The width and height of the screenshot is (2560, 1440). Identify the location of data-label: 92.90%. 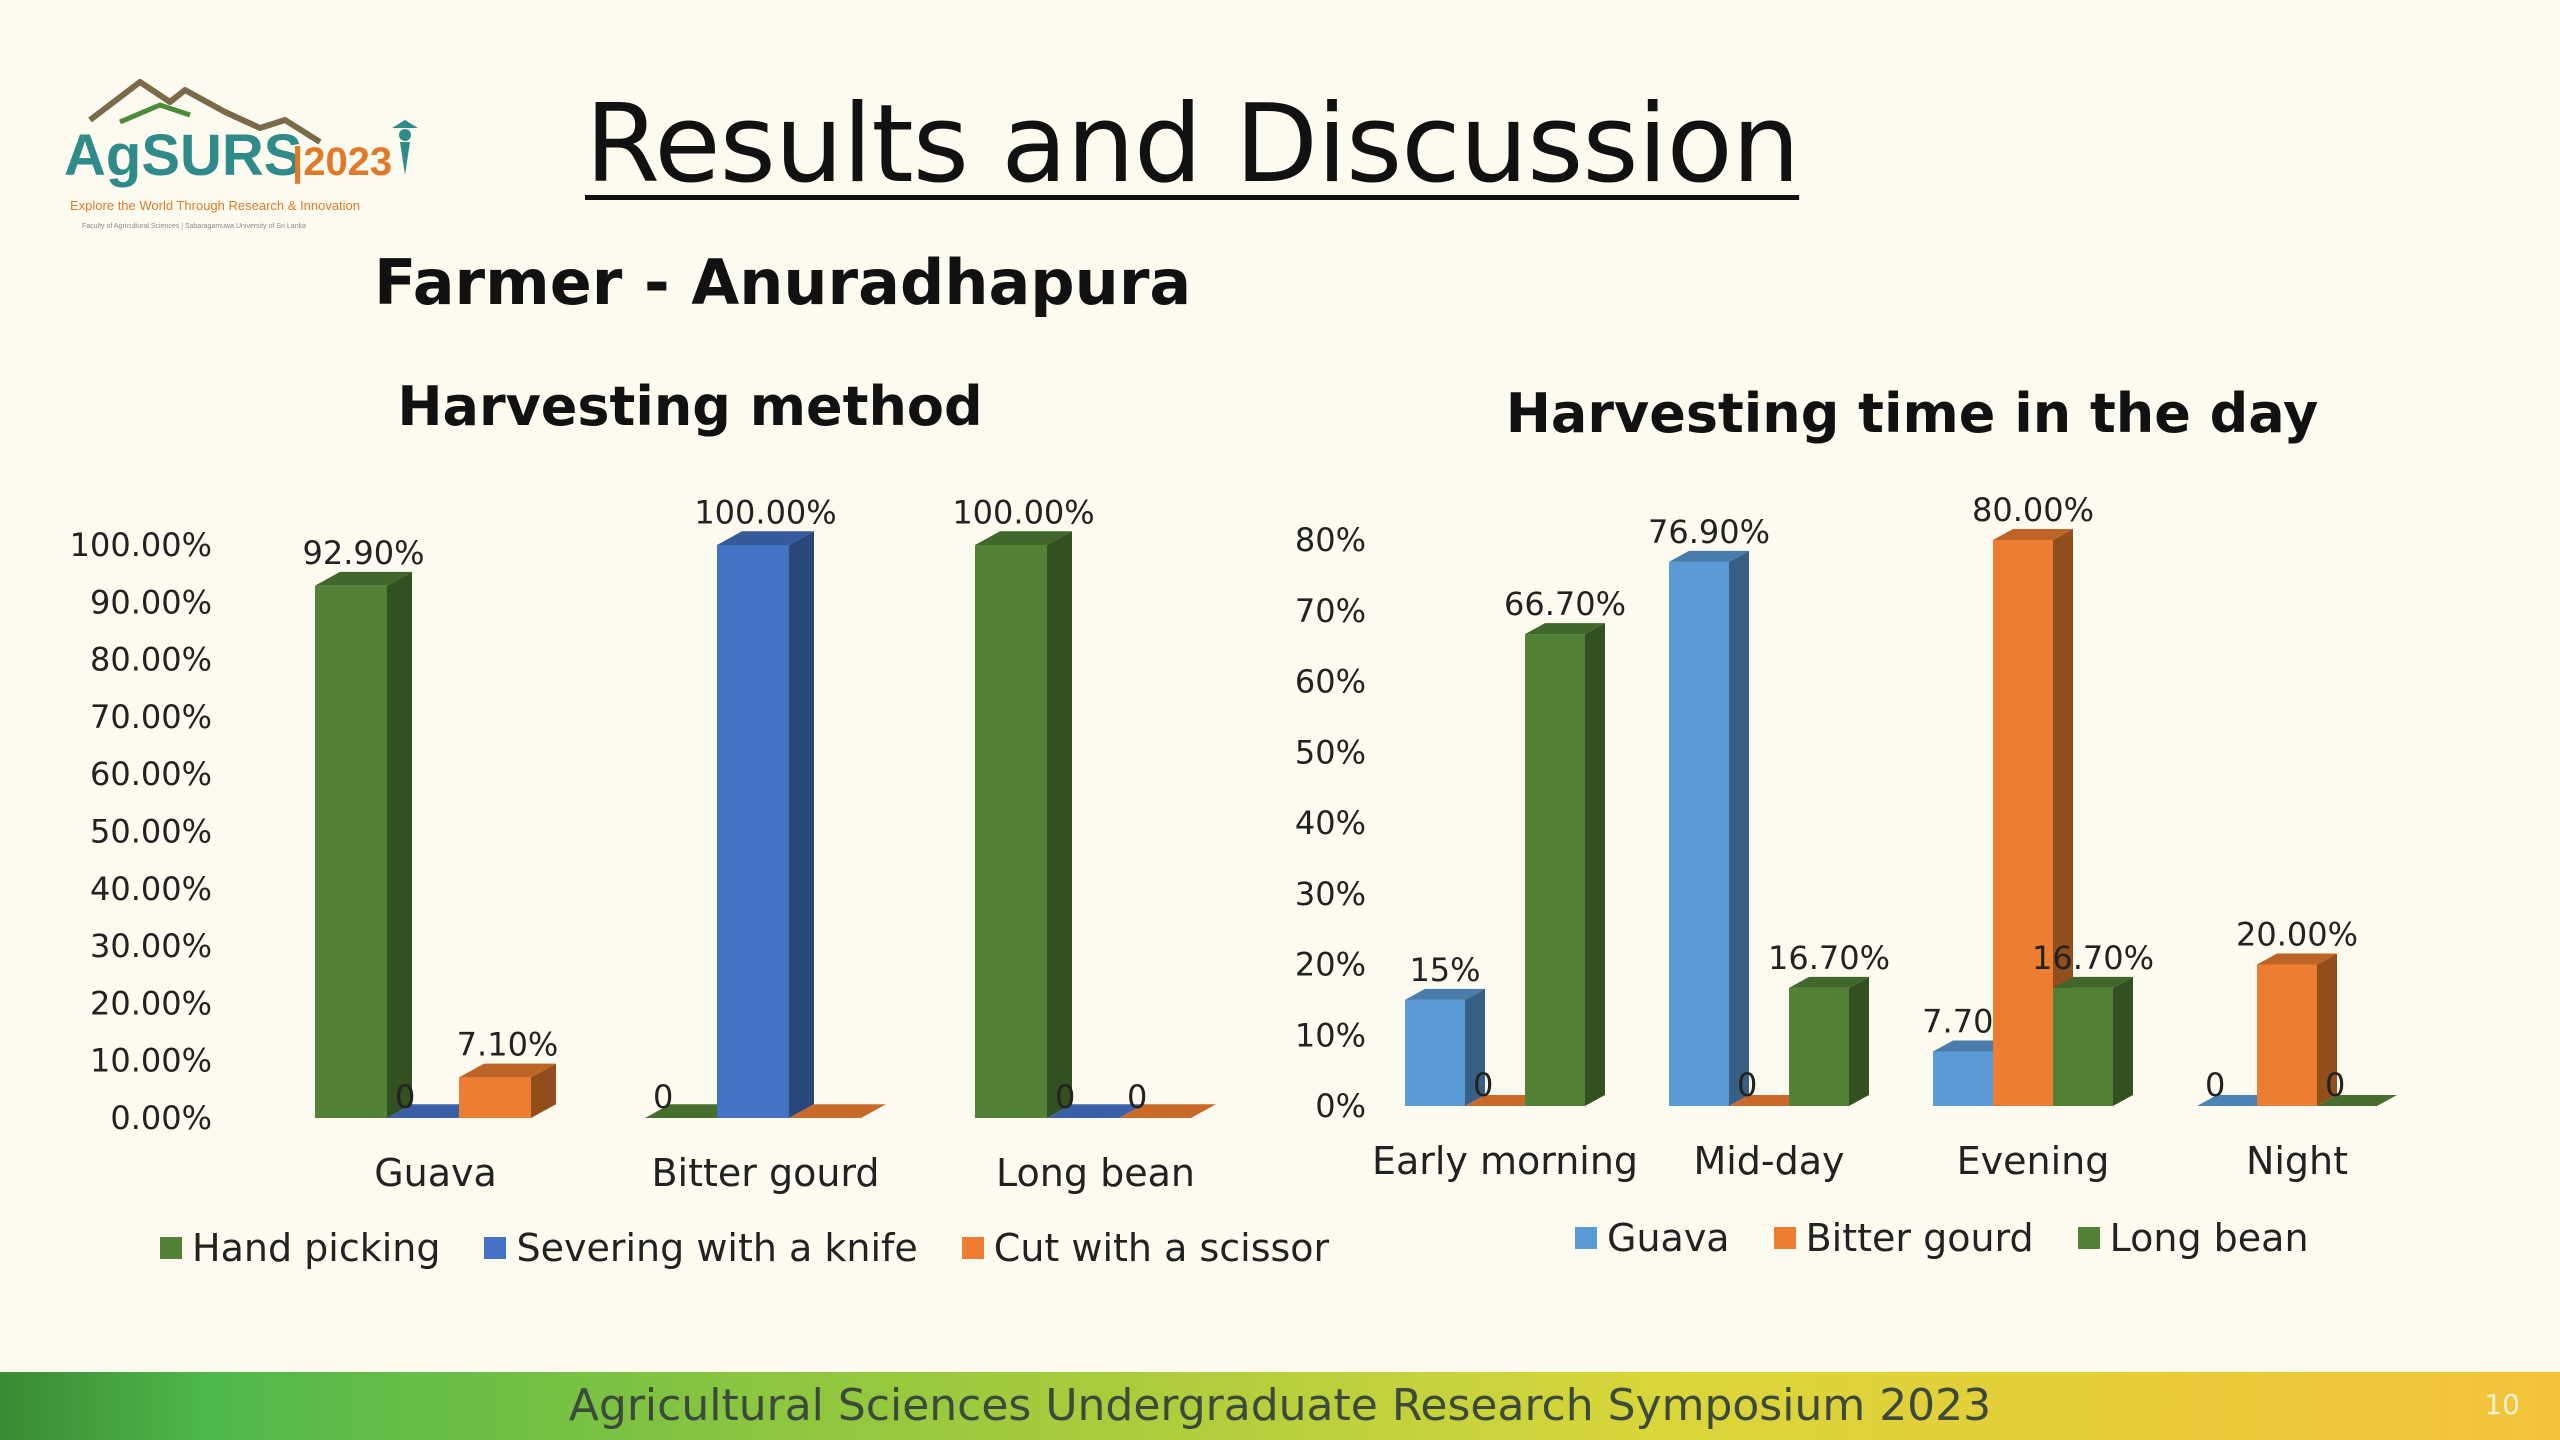
(363, 553).